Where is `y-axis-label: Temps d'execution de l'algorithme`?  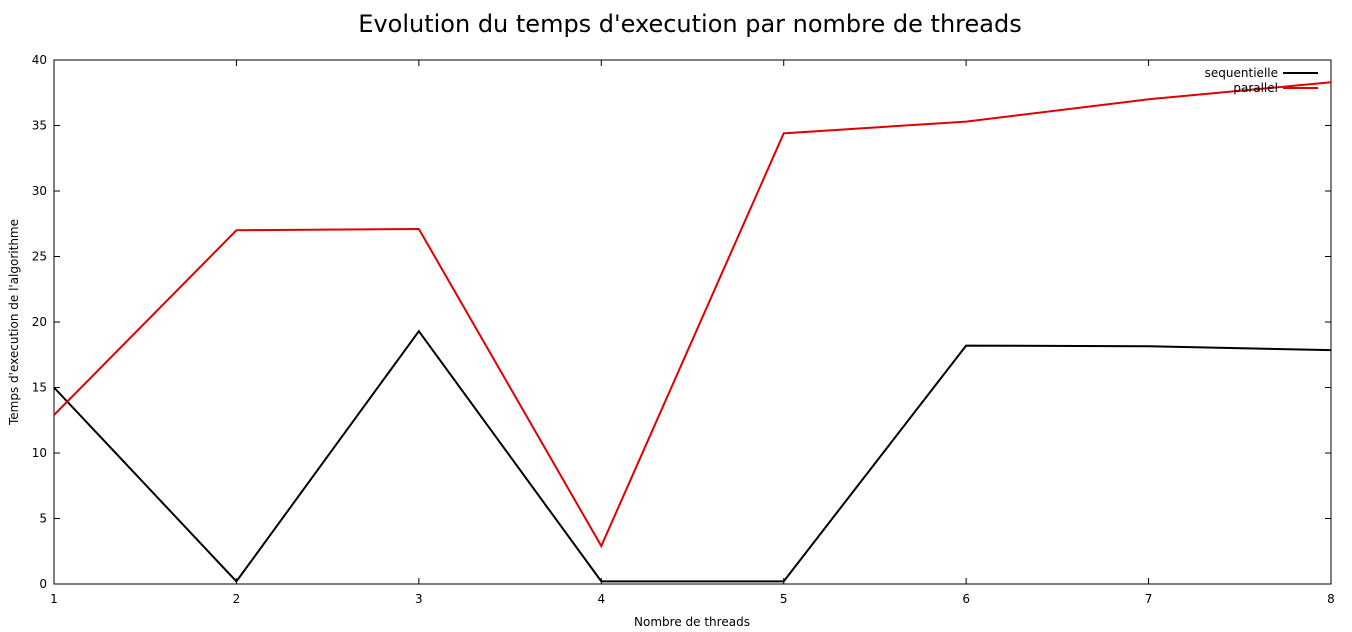
y-axis-label: Temps d'execution de l'algorithme is located at coordinates (14, 322).